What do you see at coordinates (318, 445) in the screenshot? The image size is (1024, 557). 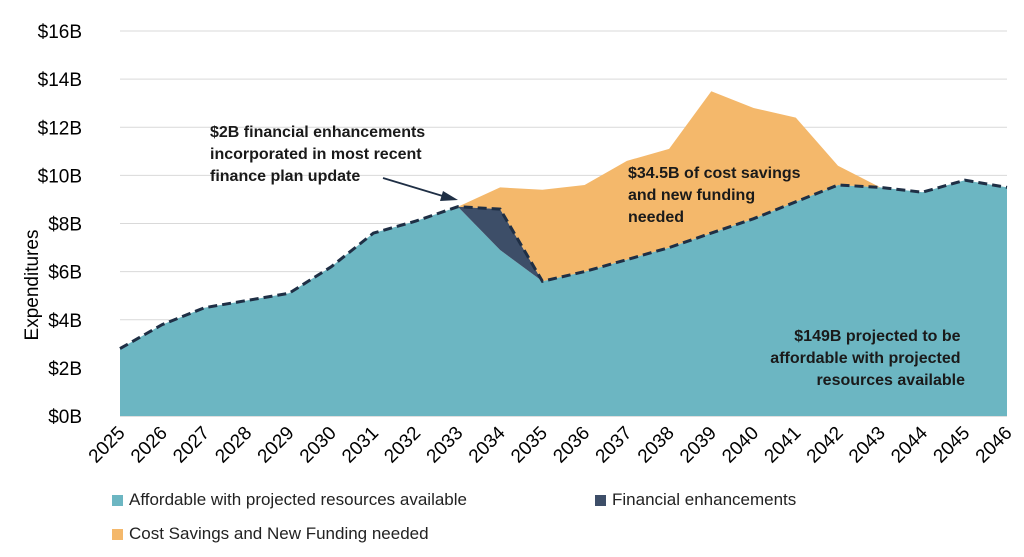 I see `x-tick-label: 2030` at bounding box center [318, 445].